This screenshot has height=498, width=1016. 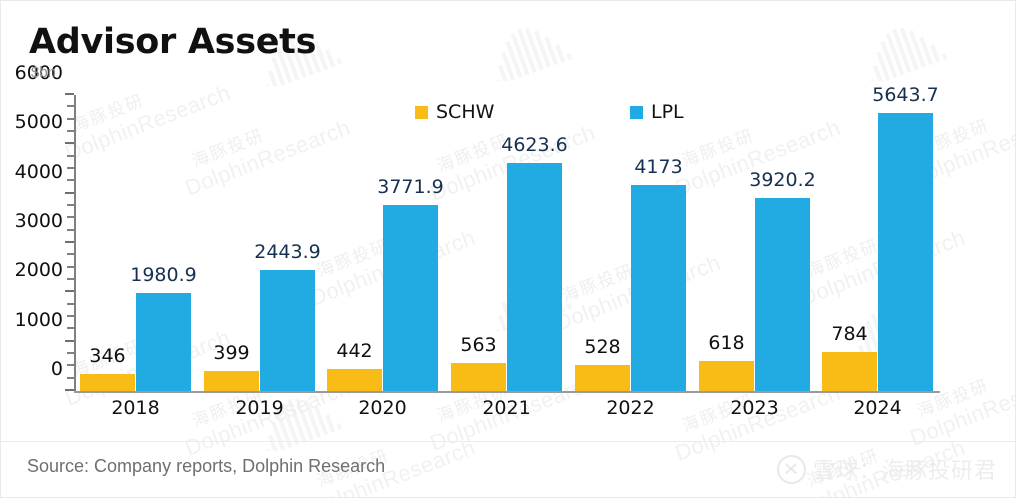 What do you see at coordinates (754, 408) in the screenshot?
I see `x-axis-tick-label: 2023` at bounding box center [754, 408].